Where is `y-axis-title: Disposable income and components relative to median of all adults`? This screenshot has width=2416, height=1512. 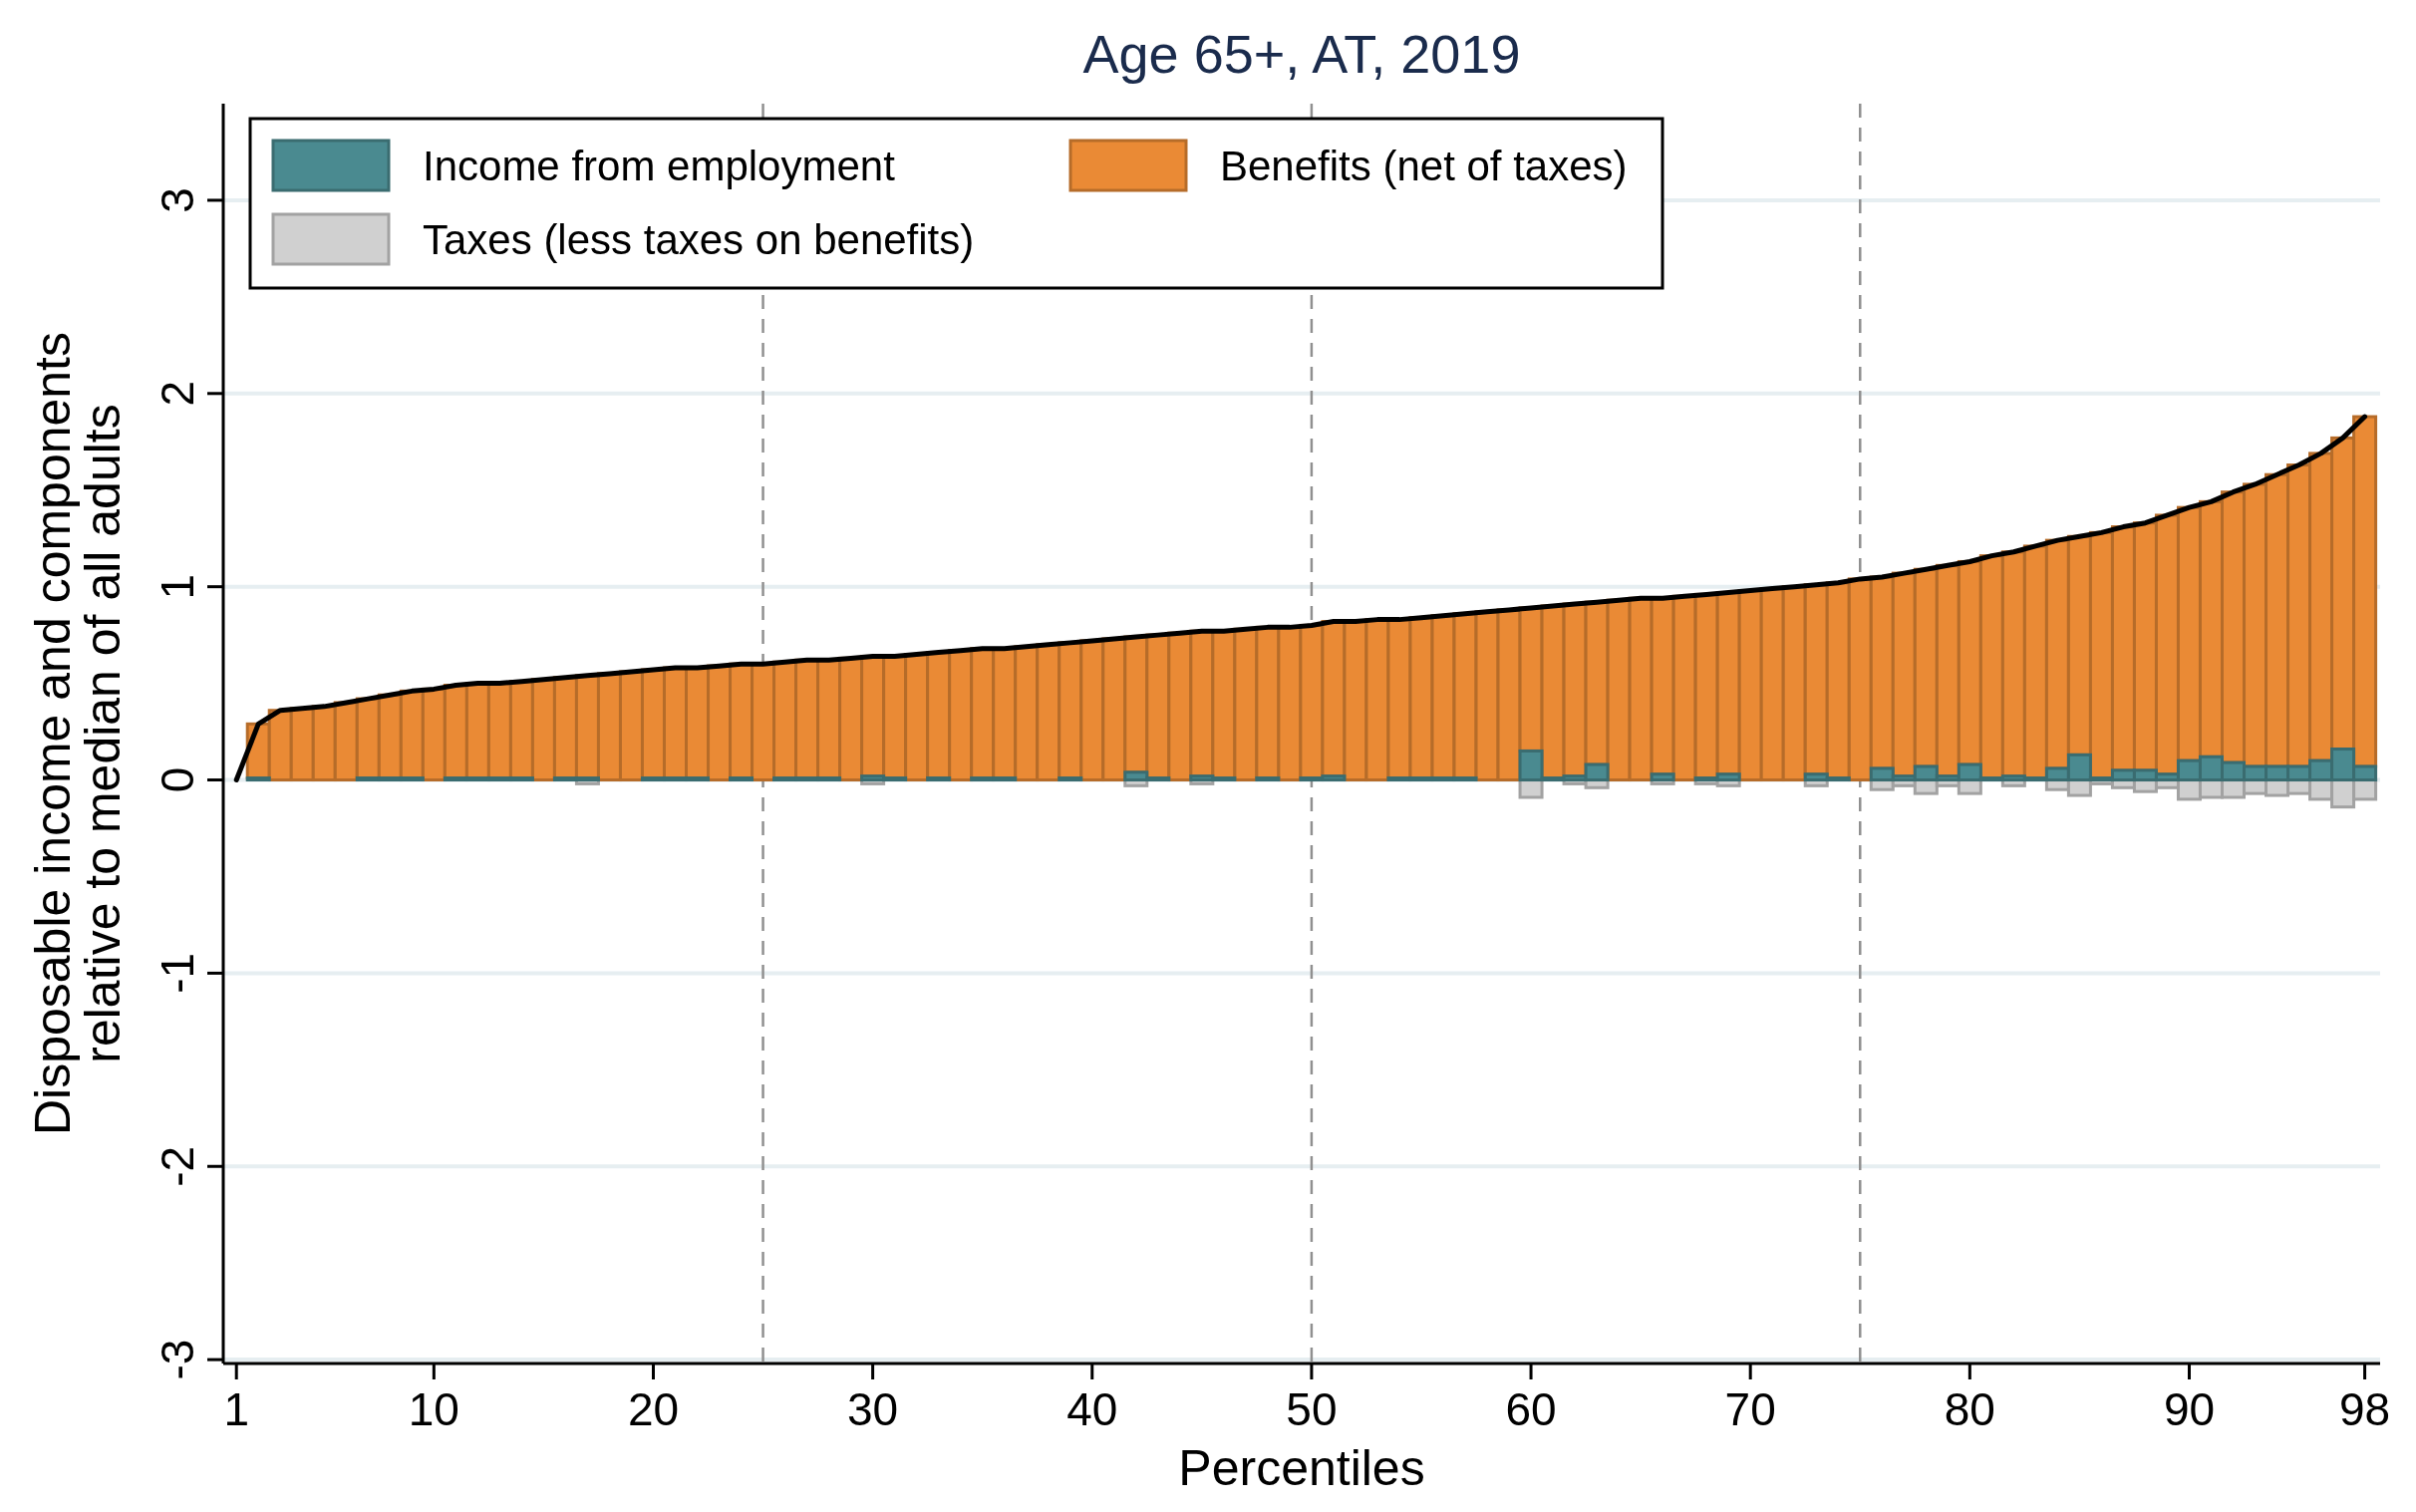 y-axis-title: Disposable income and components relative to median of all adults is located at coordinates (78, 734).